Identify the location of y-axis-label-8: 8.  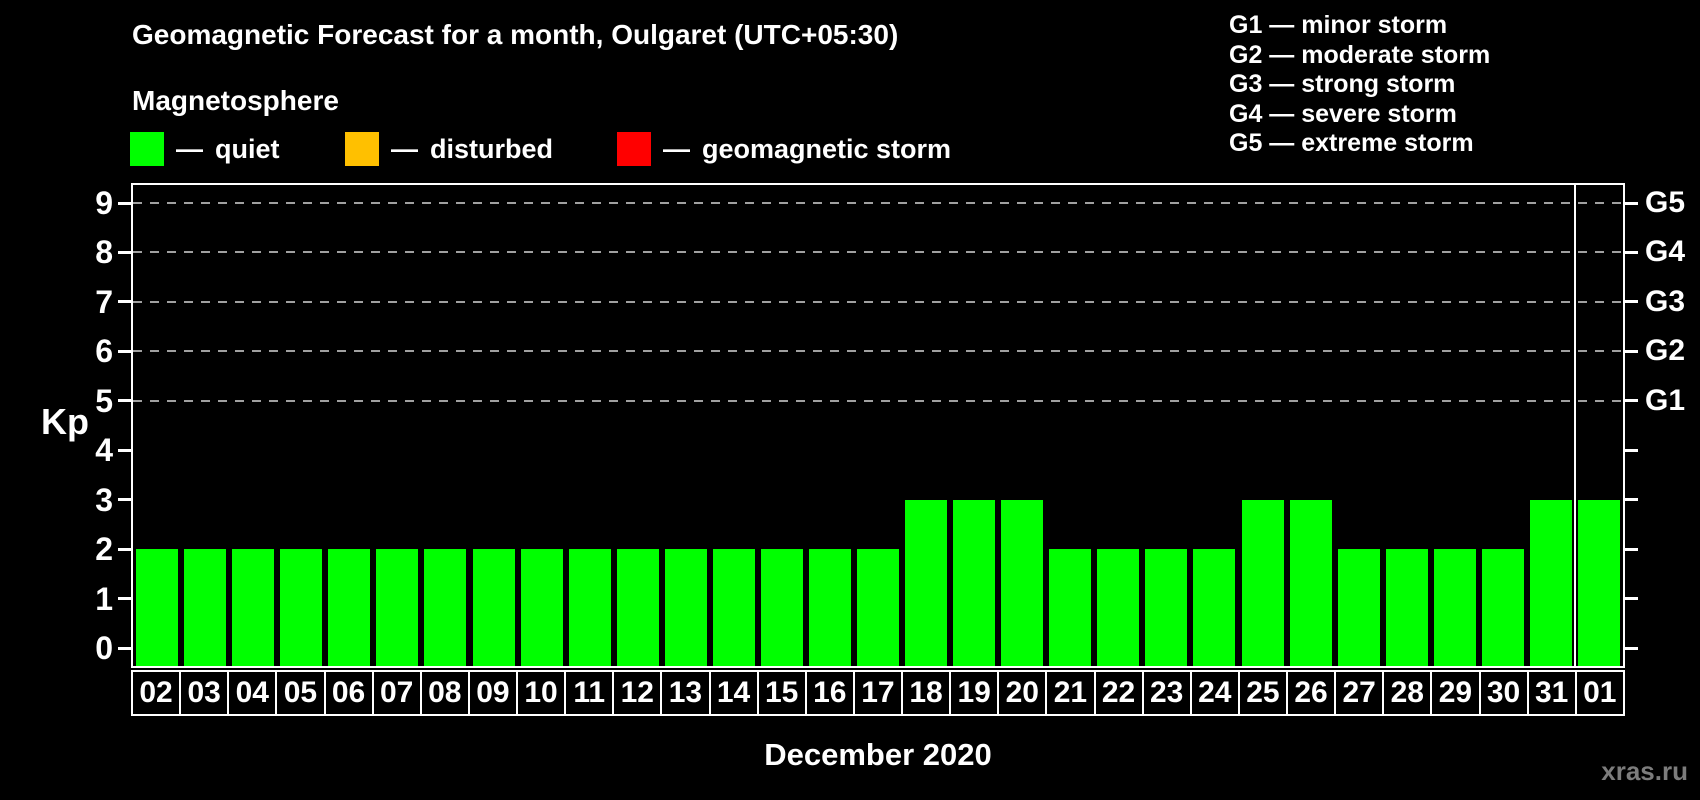
(104, 252).